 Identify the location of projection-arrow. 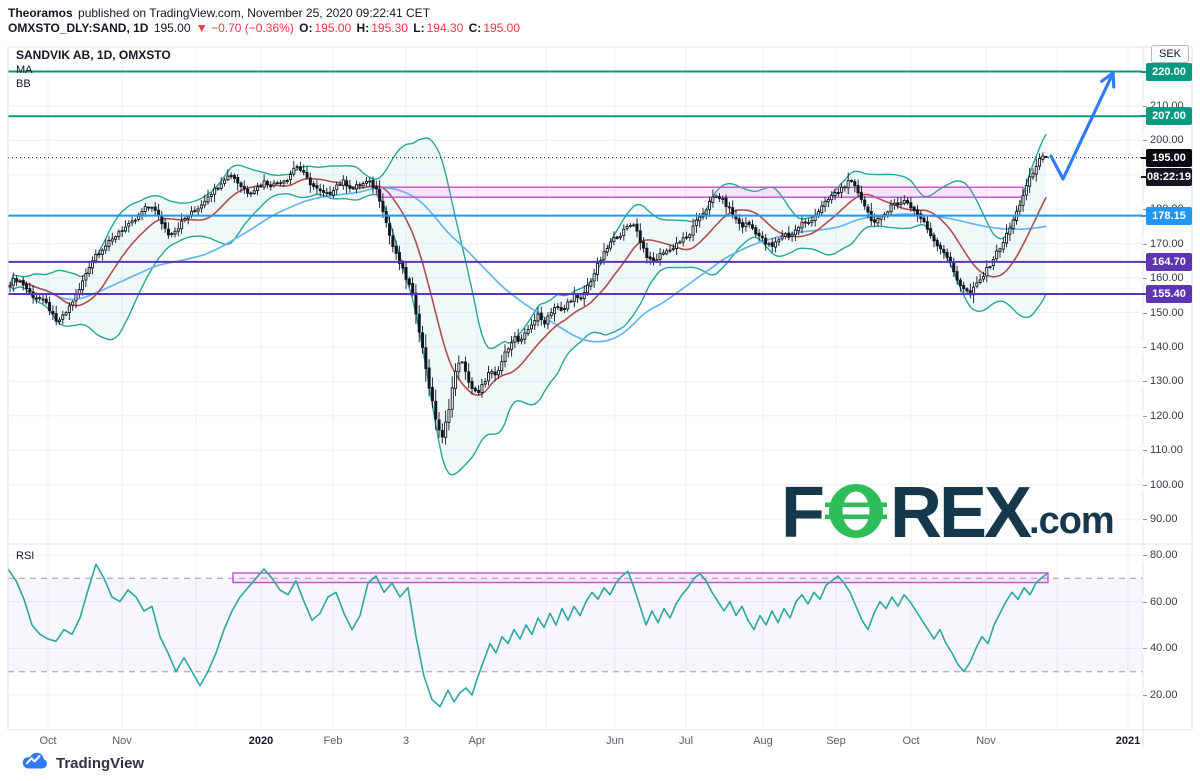
(1082, 126).